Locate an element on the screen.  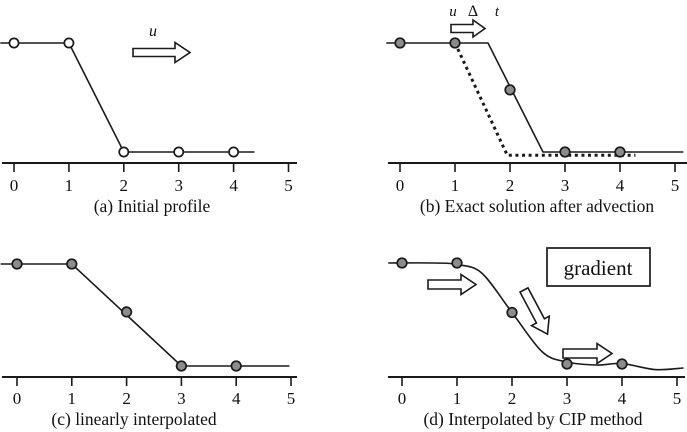
delta-label: Δ is located at coordinates (473, 11).